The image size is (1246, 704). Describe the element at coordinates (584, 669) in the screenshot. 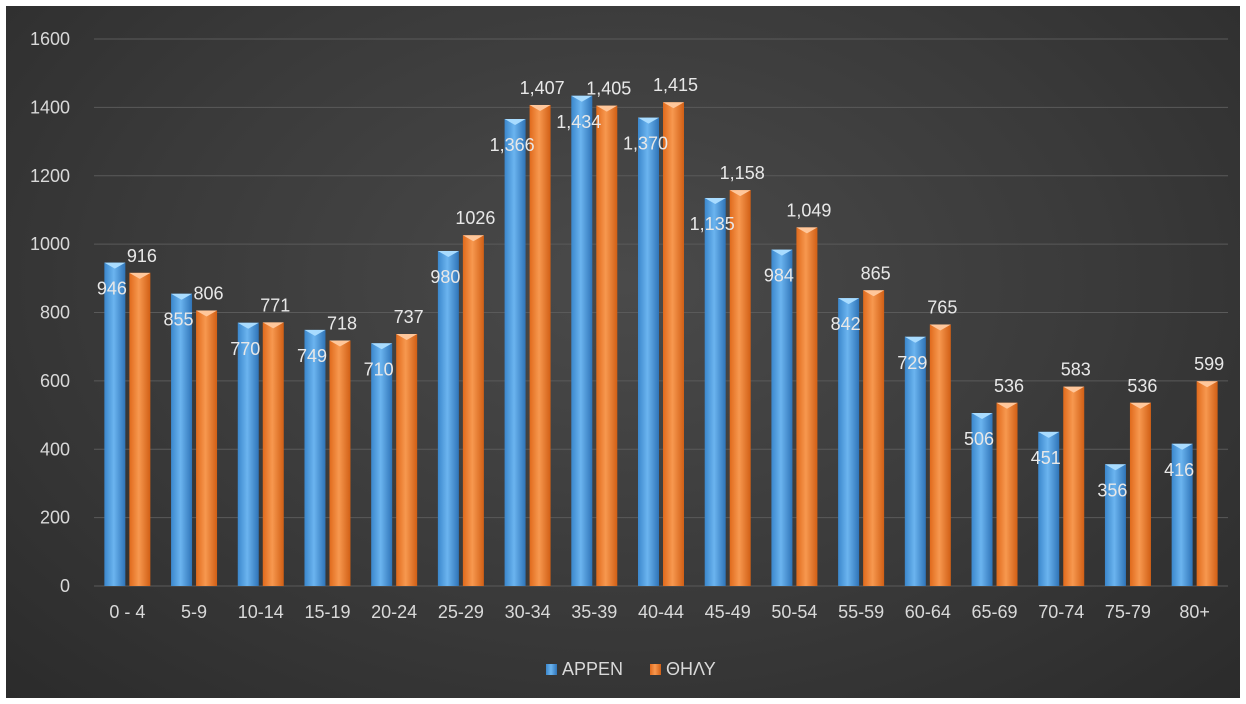

I see `legend-item: ΑΡΡΕΝ` at that location.